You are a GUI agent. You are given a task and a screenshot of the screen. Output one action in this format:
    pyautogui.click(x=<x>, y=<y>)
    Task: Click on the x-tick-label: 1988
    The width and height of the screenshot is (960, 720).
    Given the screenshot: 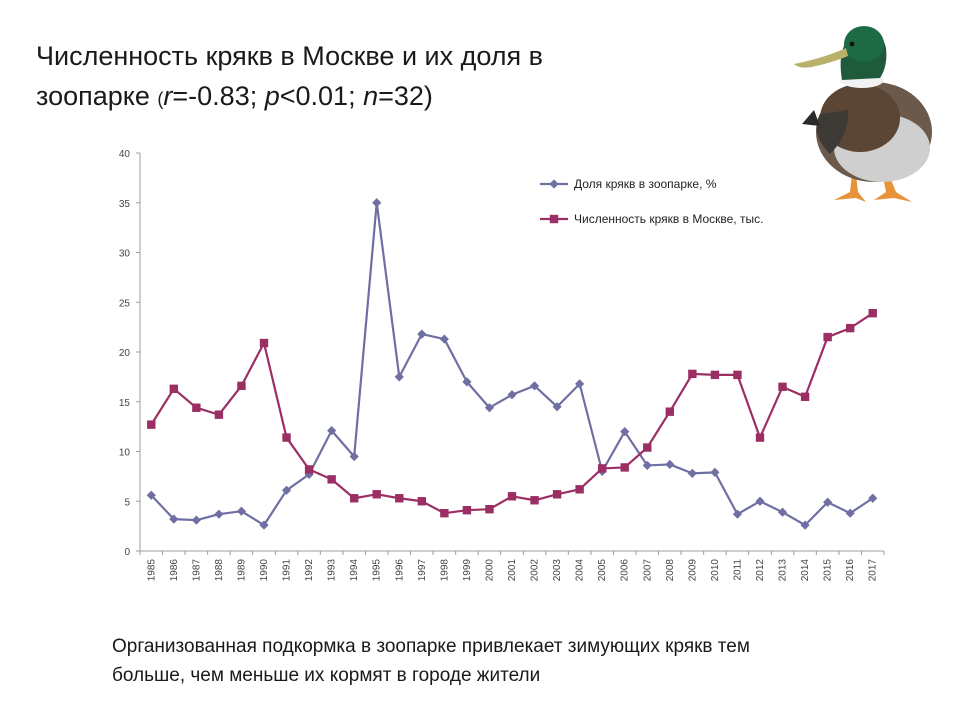 What is the action you would take?
    pyautogui.click(x=219, y=570)
    